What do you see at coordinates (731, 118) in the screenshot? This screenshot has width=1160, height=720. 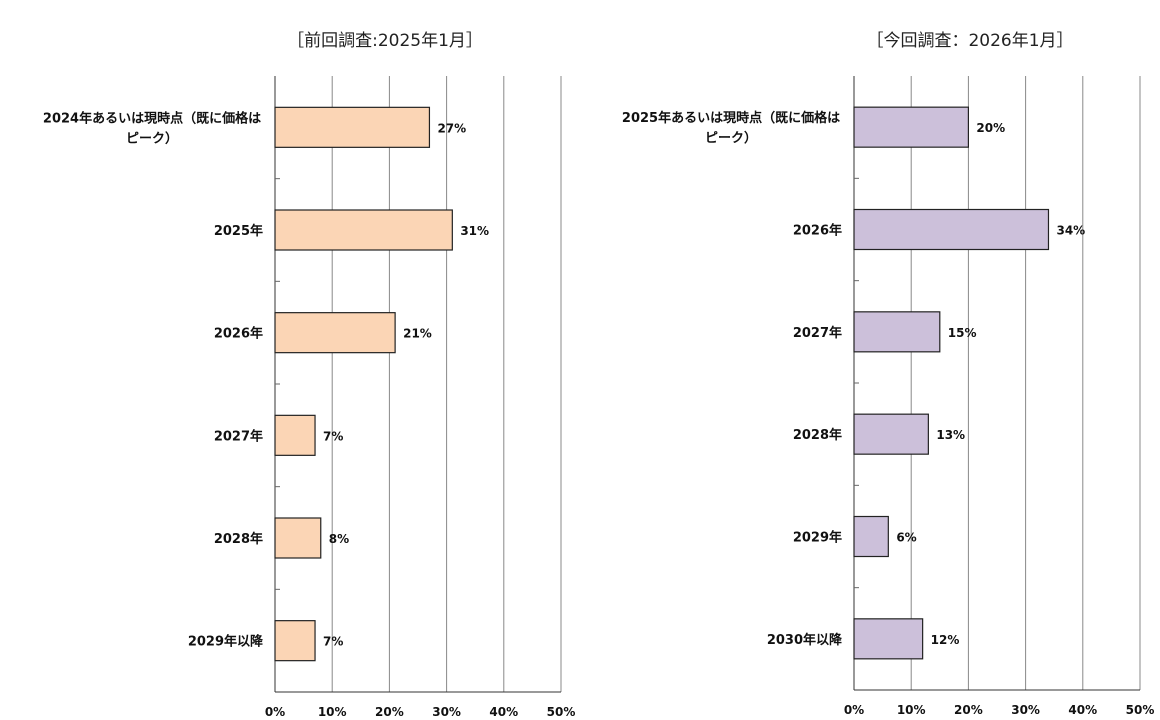 I see `category-label: 2025年あるいは現時点（既に価格は` at bounding box center [731, 118].